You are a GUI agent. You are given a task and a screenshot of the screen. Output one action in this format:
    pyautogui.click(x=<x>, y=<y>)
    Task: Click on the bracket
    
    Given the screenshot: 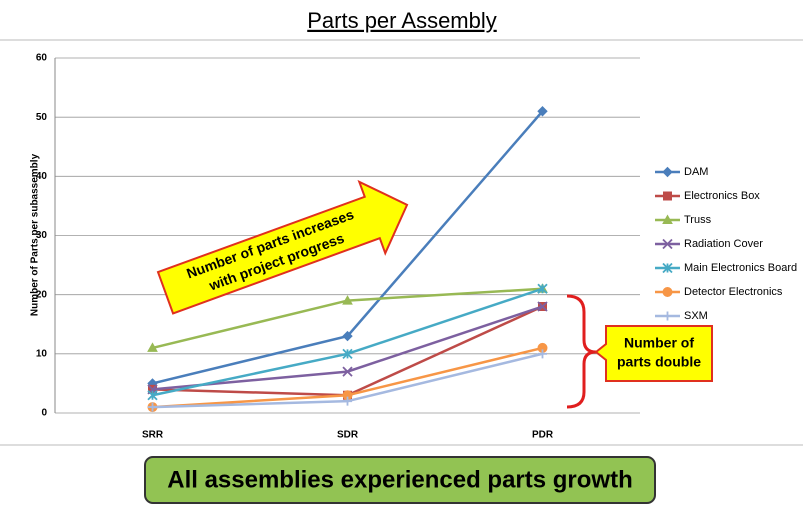 What is the action you would take?
    pyautogui.click(x=581, y=351)
    